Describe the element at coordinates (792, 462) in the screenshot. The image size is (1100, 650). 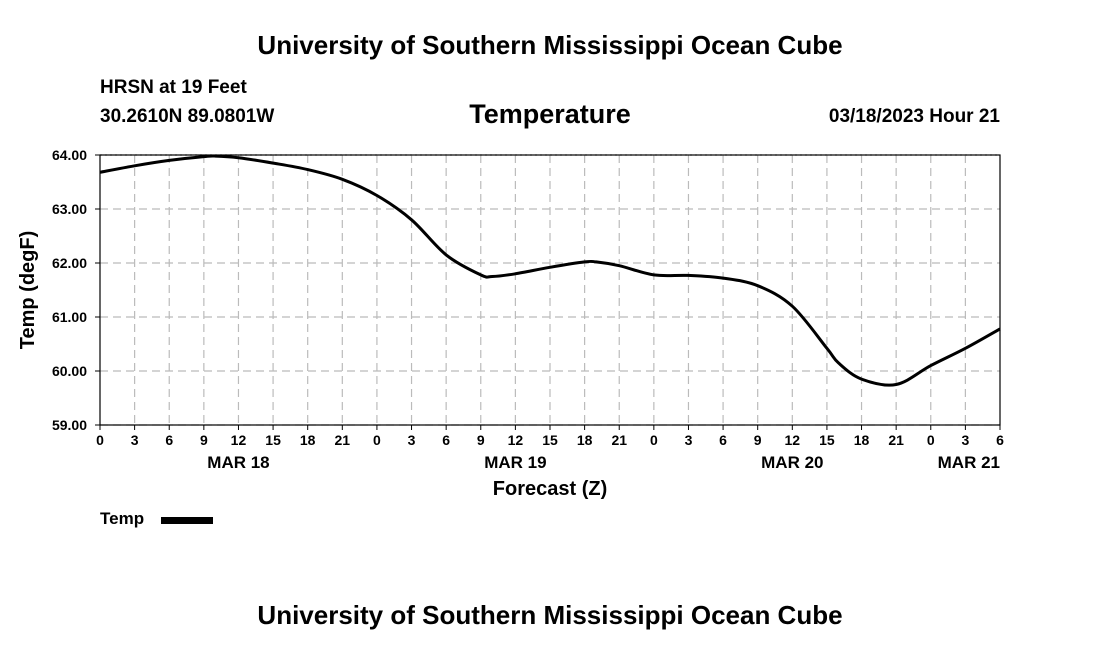
I see `date-label: MAR 20` at that location.